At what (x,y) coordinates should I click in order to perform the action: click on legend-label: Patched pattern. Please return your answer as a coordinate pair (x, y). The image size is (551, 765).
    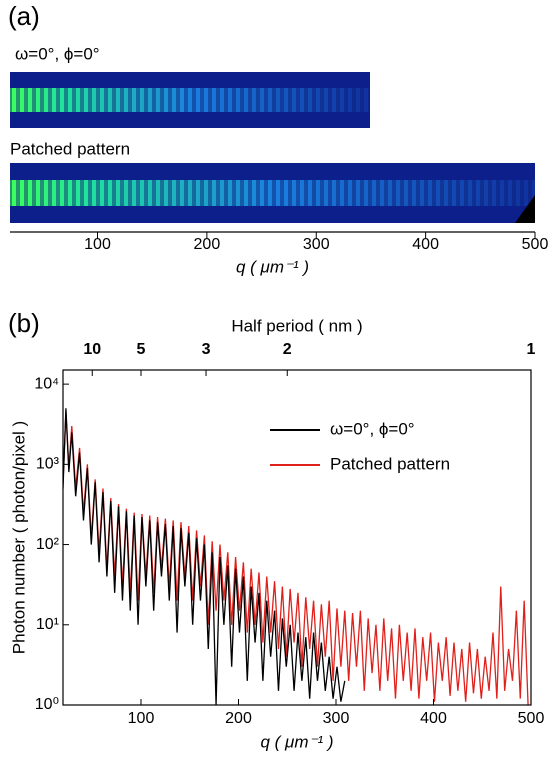
    Looking at the image, I should click on (390, 463).